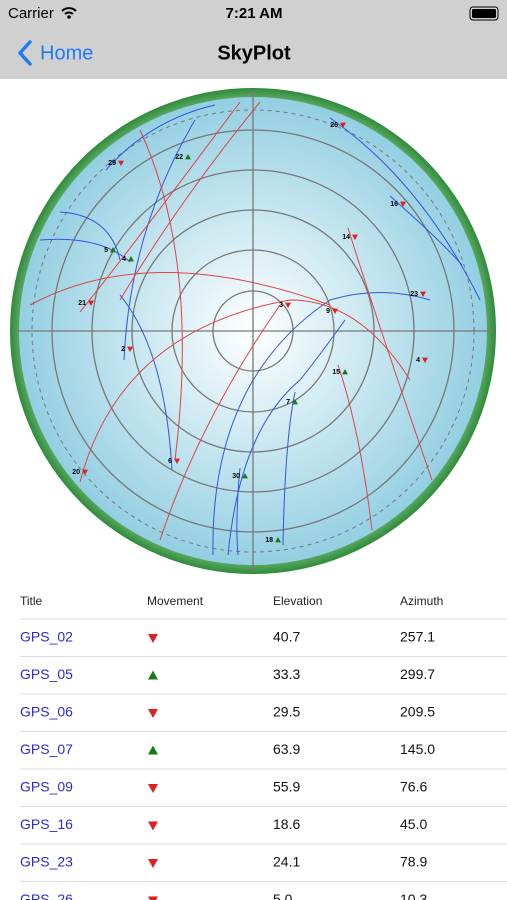  Describe the element at coordinates (413, 787) in the screenshot. I see `azimuth: 76.6` at that location.